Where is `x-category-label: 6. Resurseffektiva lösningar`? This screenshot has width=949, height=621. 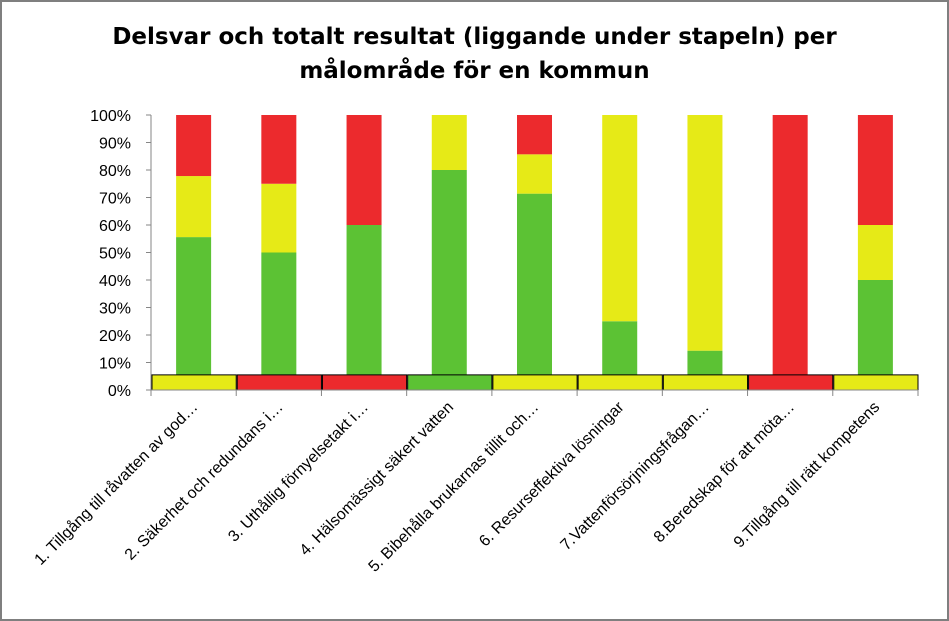 x-category-label: 6. Resurseffektiva lösningar is located at coordinates (552, 474).